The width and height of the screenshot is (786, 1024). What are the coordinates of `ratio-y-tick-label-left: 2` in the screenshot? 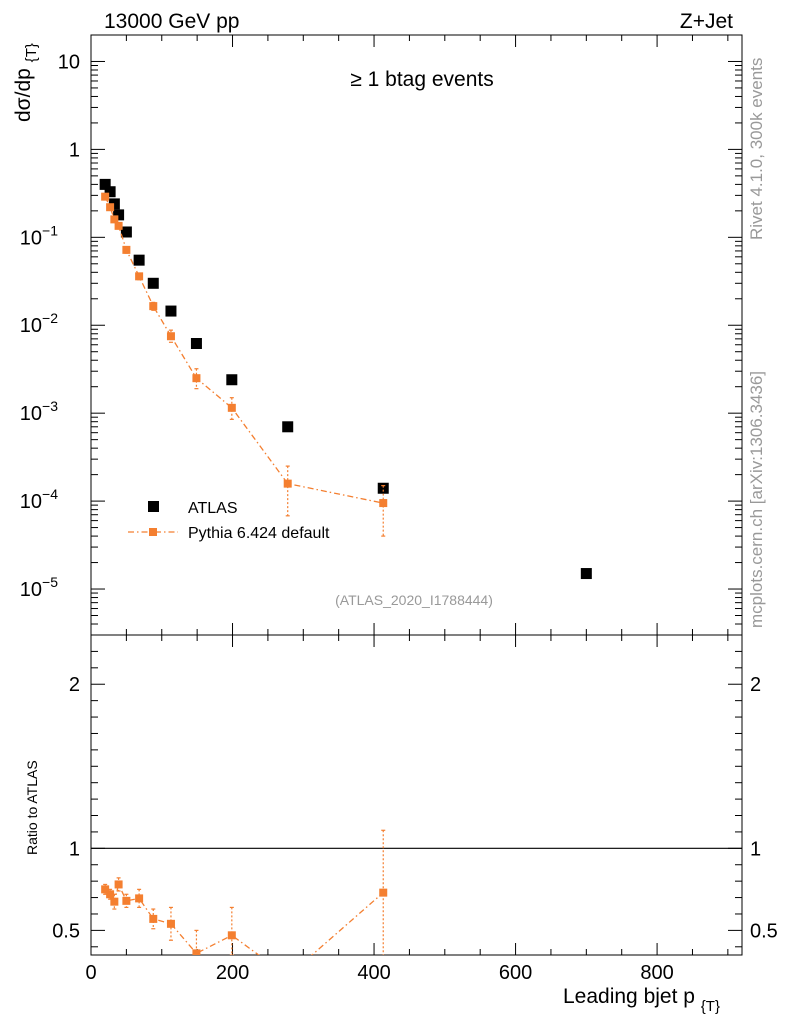 It's located at (74, 685).